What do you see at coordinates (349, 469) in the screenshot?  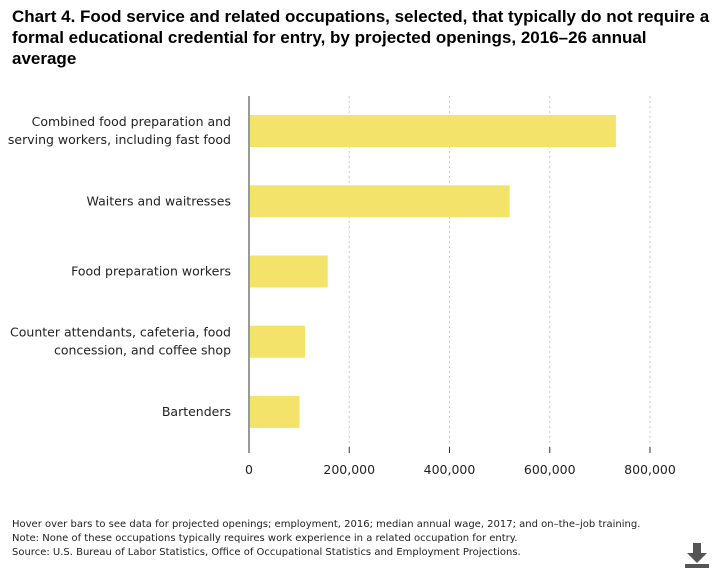 I see `x-tick-label: 200,000` at bounding box center [349, 469].